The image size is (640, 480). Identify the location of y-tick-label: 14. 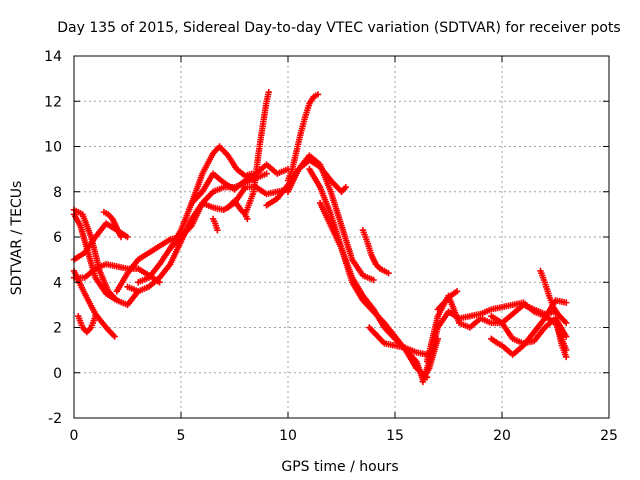
(53, 57).